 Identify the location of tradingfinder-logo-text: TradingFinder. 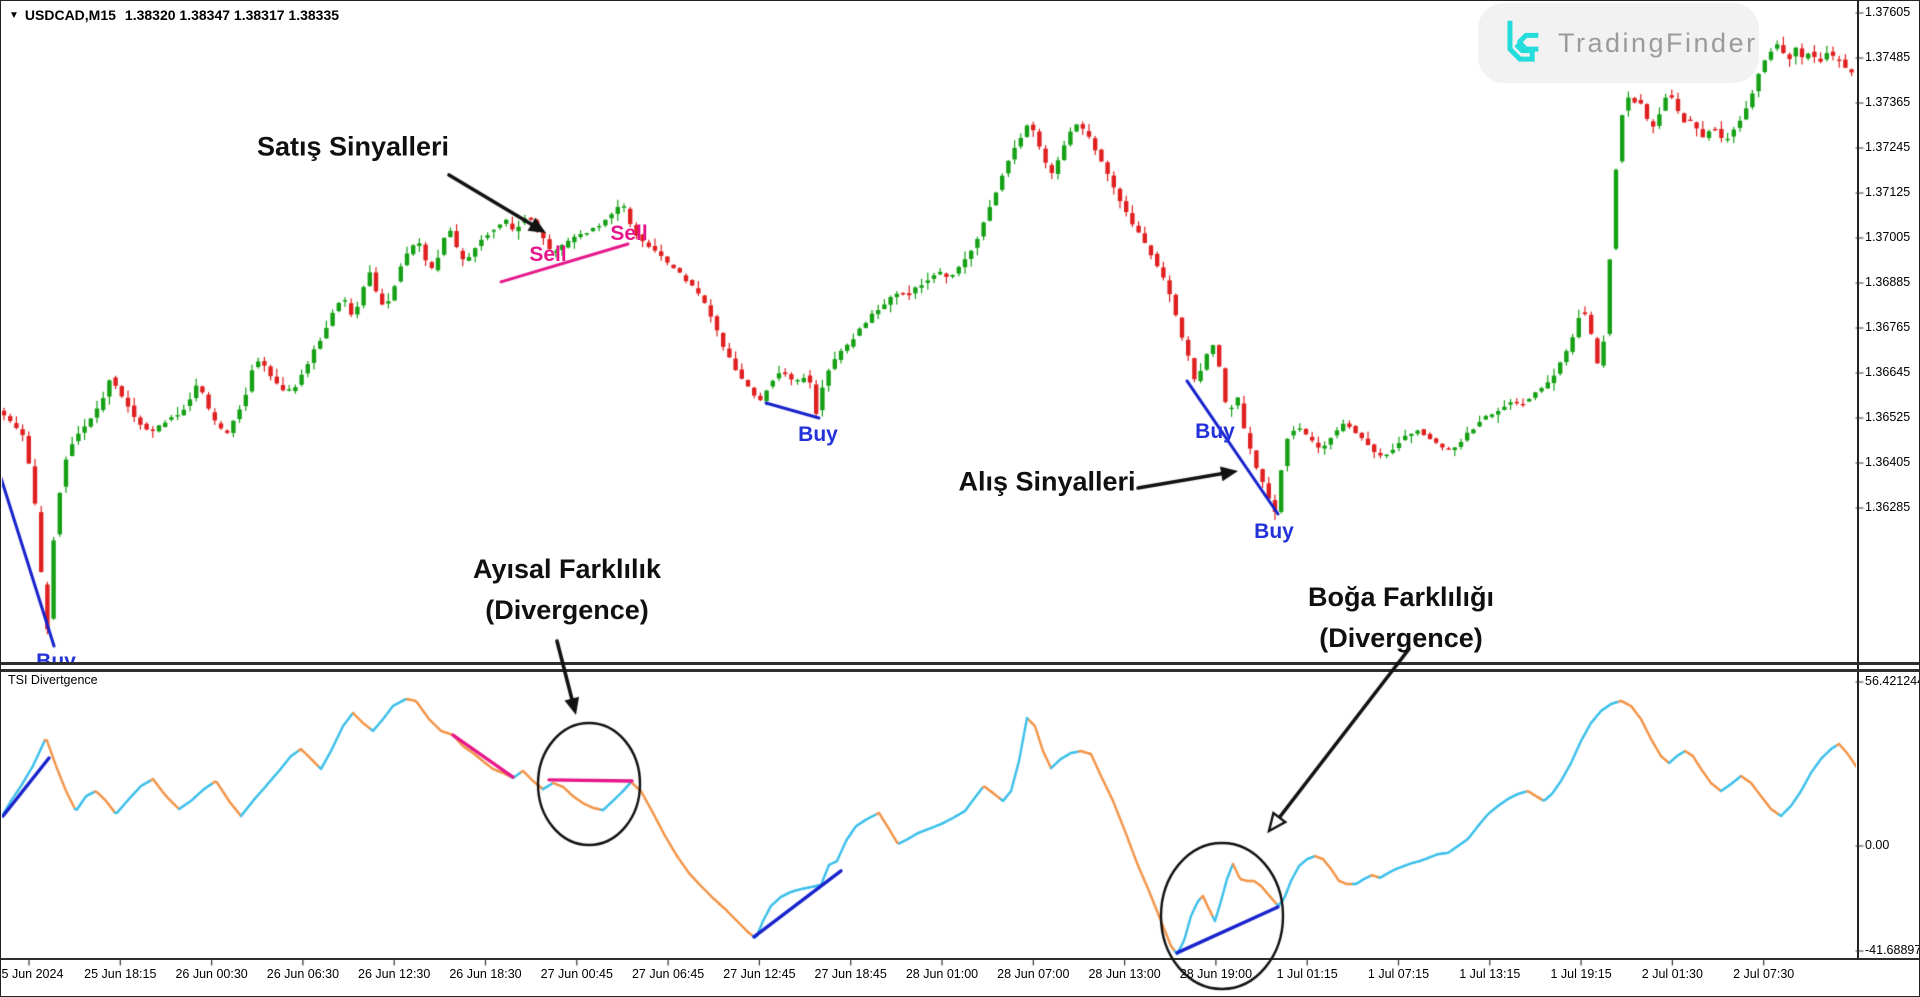
(1658, 42).